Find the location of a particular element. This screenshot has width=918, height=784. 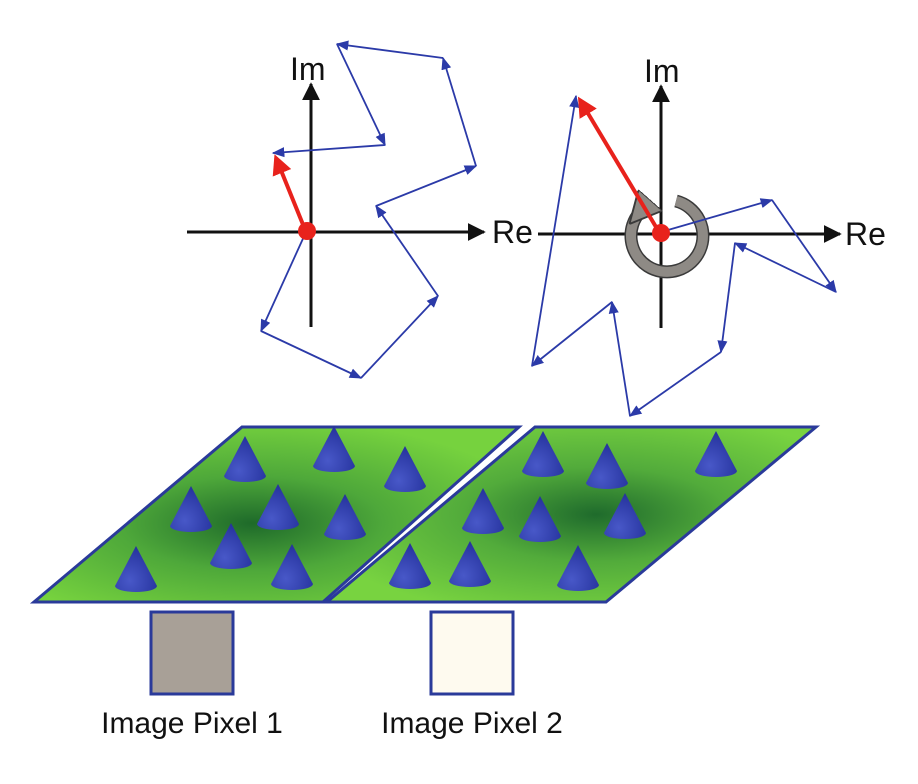

scatterers is located at coordinates (426, 509).